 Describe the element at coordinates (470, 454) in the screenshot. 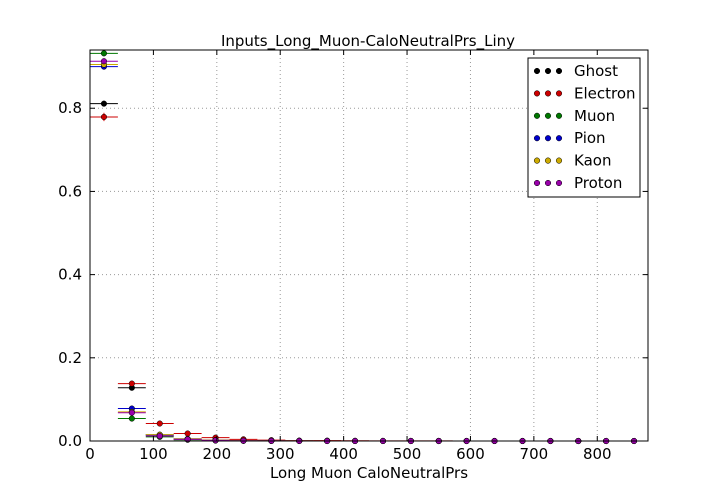

I see `x-tick-label: 600` at that location.